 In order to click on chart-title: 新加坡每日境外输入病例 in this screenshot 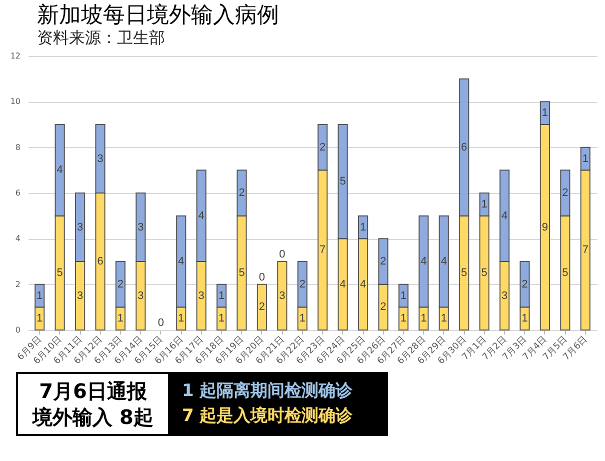, I will do `click(158, 15)`.